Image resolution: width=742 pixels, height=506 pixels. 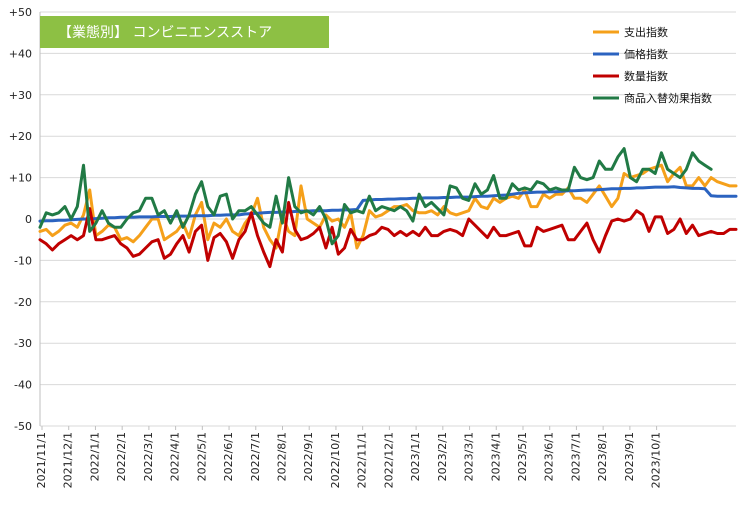 I want to click on x-tick-label: 2023/9/1, so click(x=629, y=456).